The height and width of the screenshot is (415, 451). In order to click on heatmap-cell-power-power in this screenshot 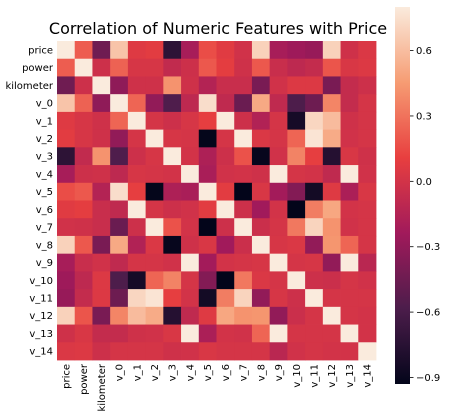, I will do `click(83, 67)`.